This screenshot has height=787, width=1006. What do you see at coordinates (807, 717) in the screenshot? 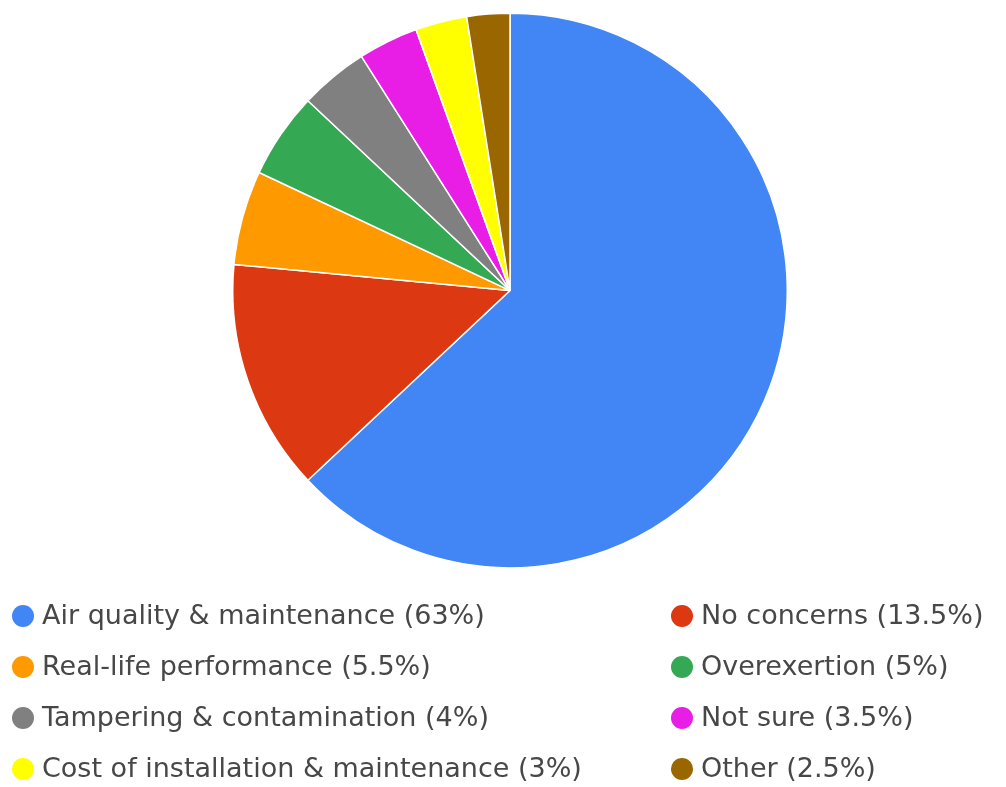
I see `legend-label: Not sure (3.5%)` at bounding box center [807, 717].